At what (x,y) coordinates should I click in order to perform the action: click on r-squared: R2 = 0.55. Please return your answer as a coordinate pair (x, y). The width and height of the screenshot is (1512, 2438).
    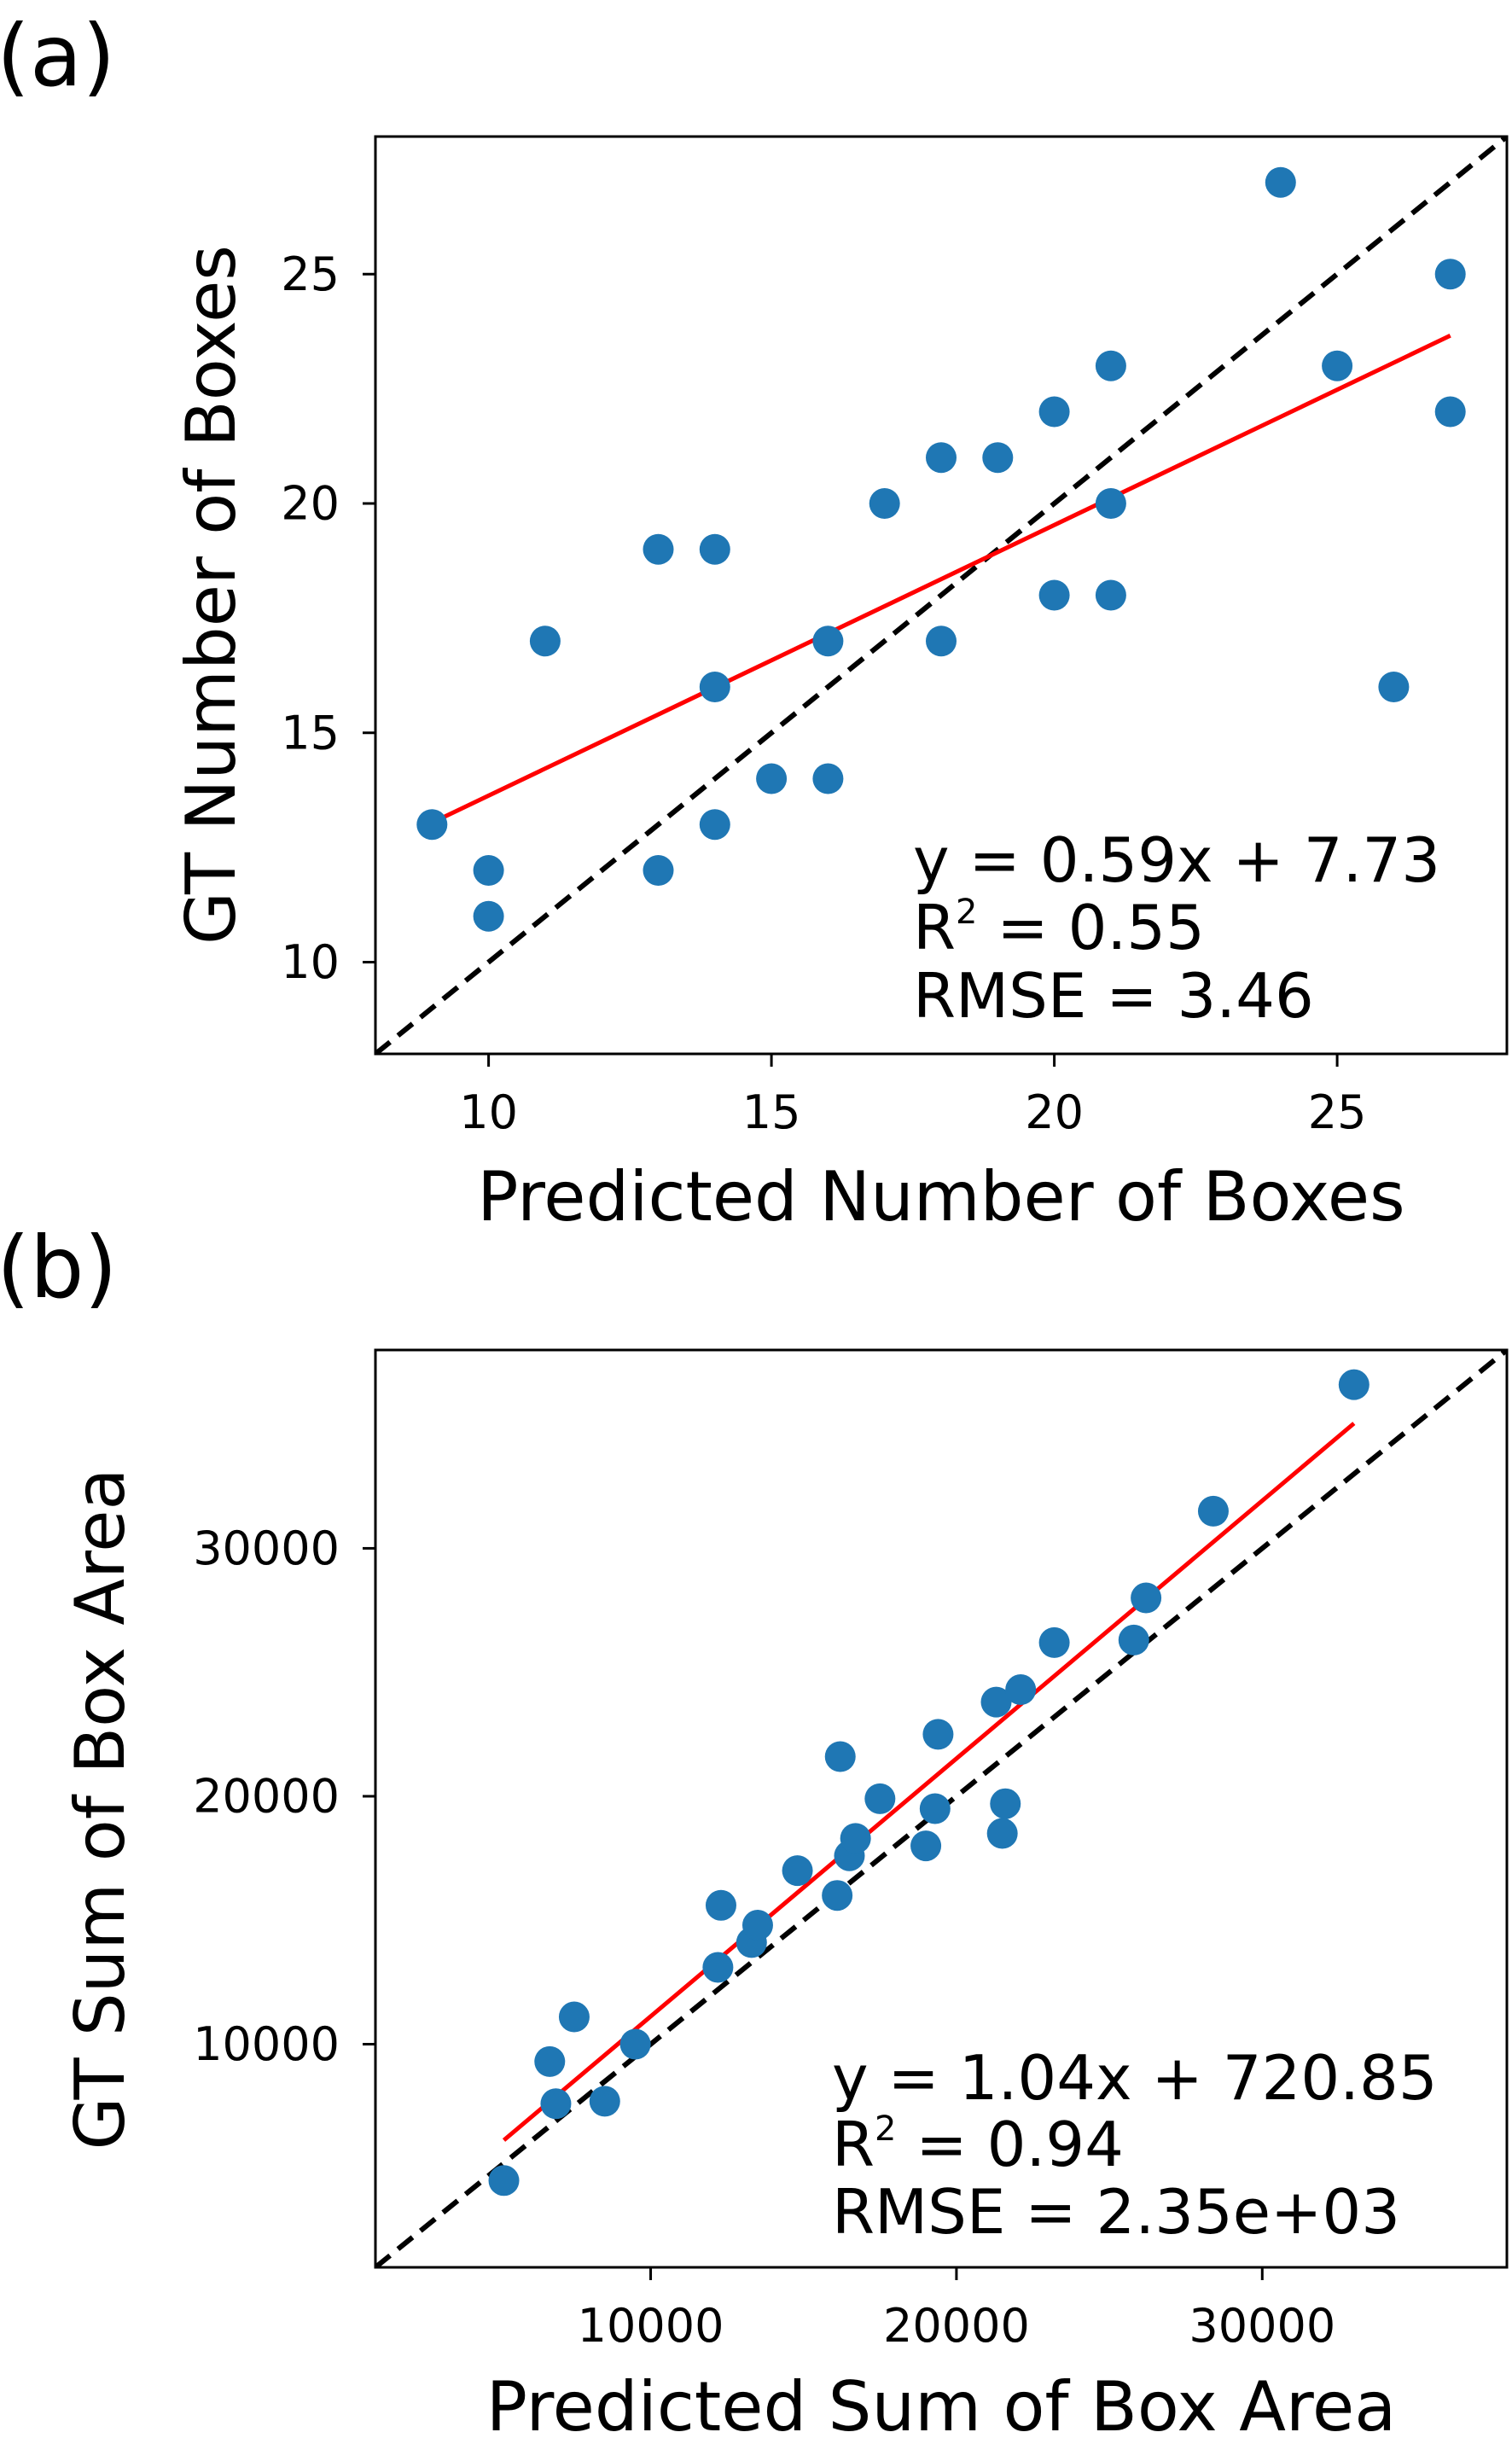
    Looking at the image, I should click on (1059, 928).